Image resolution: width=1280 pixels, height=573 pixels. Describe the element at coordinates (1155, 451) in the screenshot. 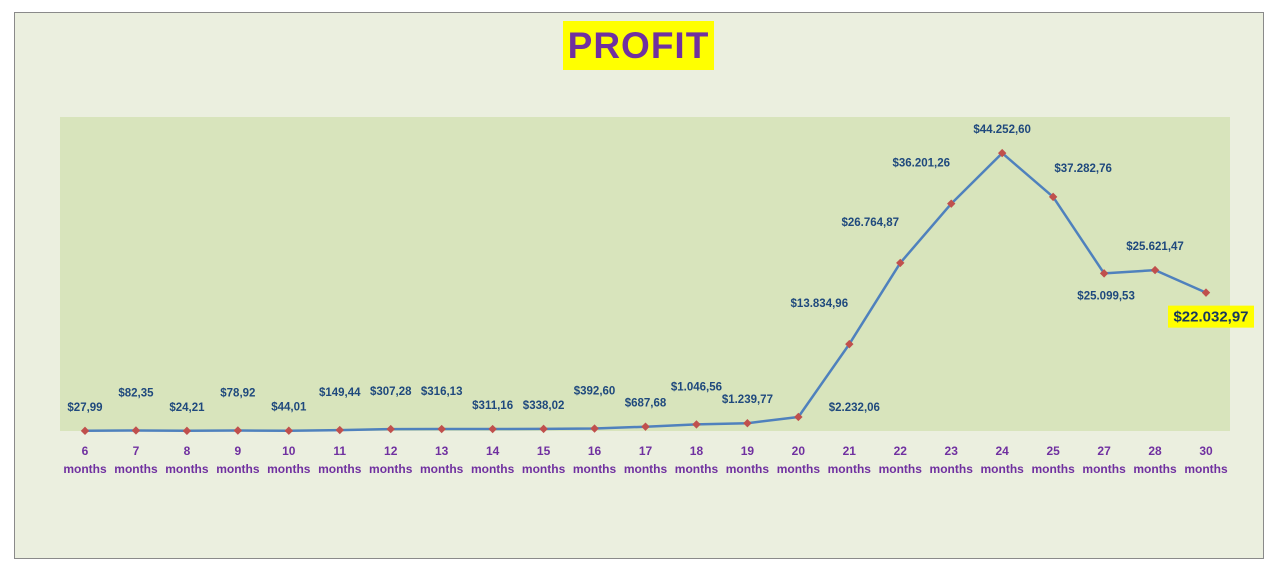

I see `x-tick-label: 28` at that location.